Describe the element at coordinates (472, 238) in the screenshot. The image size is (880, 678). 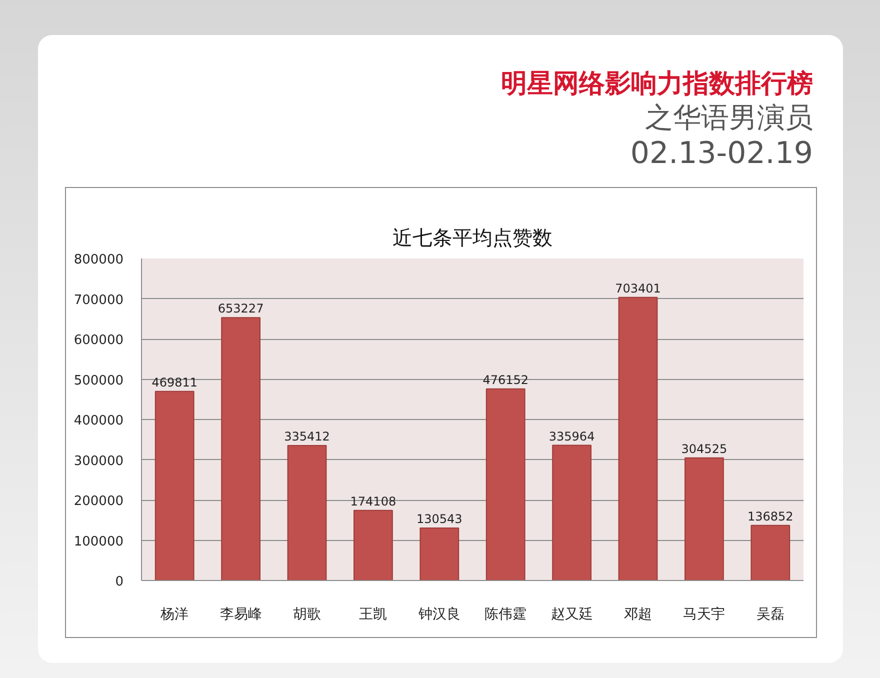
I see `chart-title: 近七条平均点赞数` at that location.